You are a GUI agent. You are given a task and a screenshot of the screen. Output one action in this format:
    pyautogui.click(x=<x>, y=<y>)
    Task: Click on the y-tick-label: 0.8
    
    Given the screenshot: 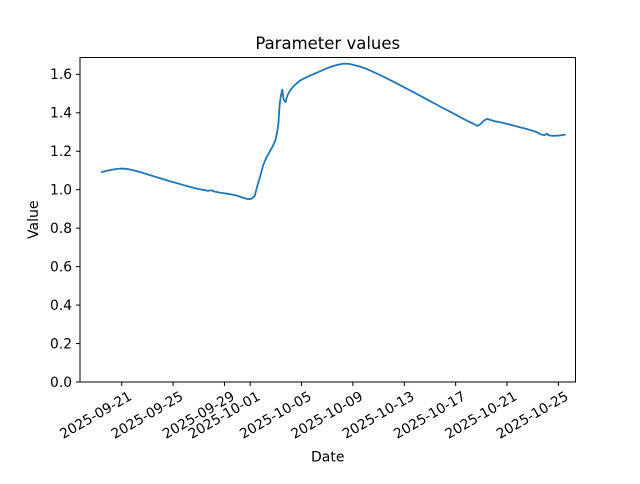 What is the action you would take?
    pyautogui.click(x=61, y=229)
    